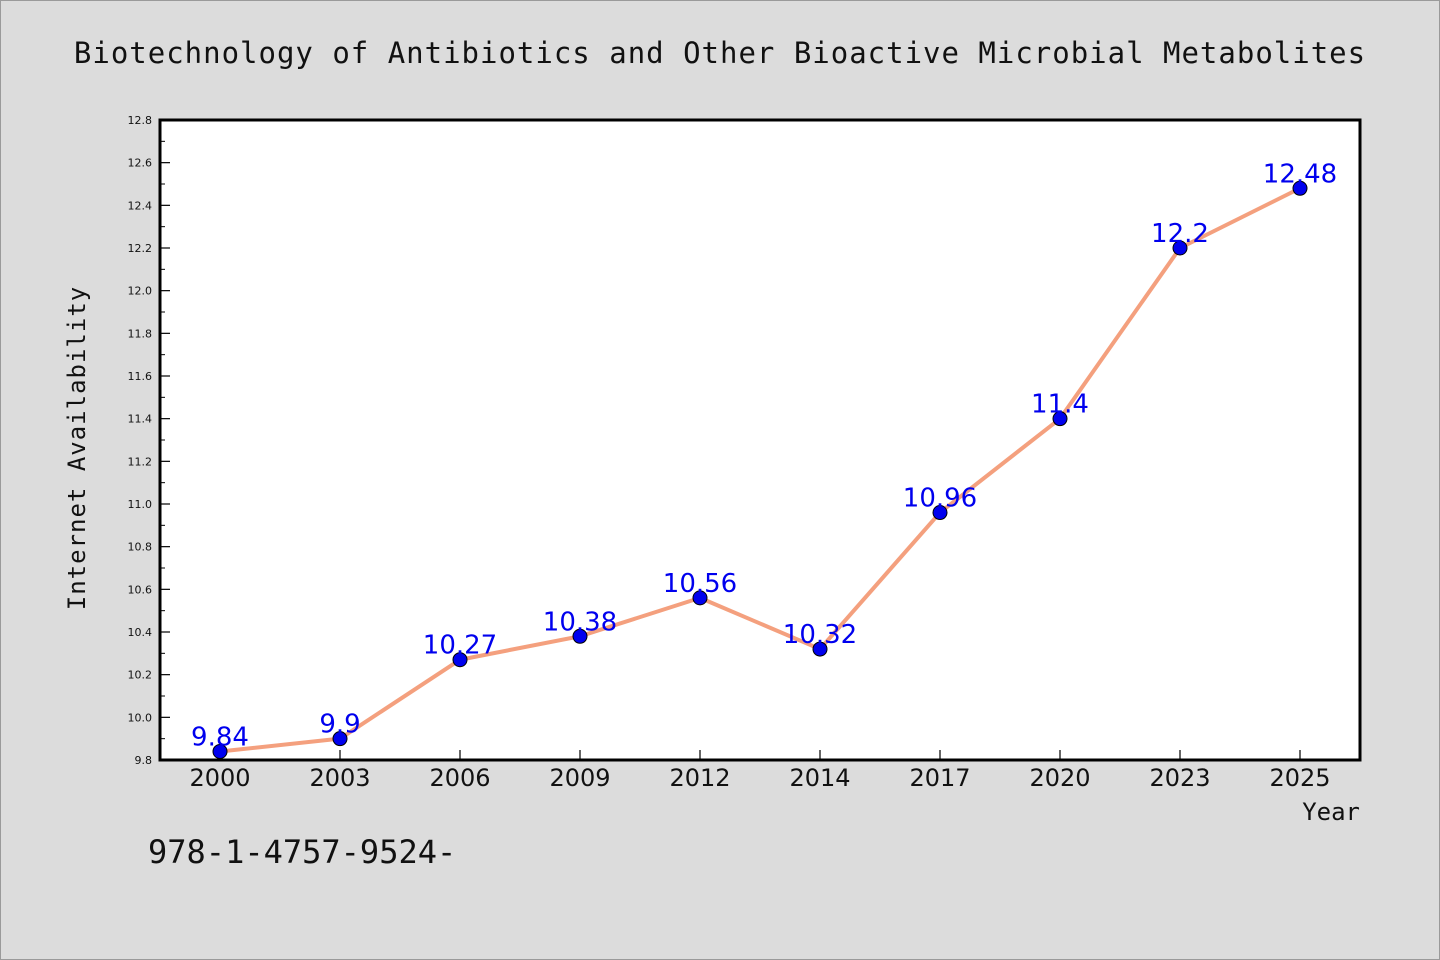 This screenshot has height=960, width=1440. What do you see at coordinates (1060, 405) in the screenshot?
I see `data-label: 11.4` at bounding box center [1060, 405].